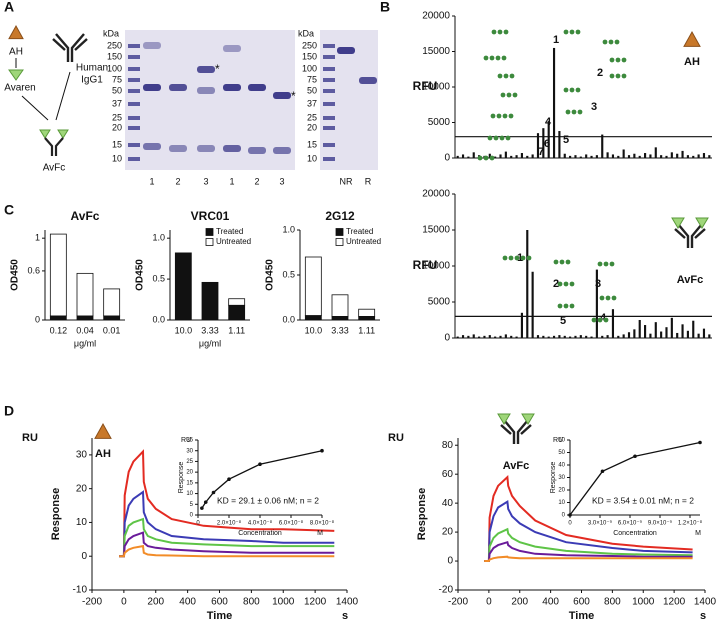 The image size is (728, 635). I want to click on gel-marker: 15, so click(117, 144).